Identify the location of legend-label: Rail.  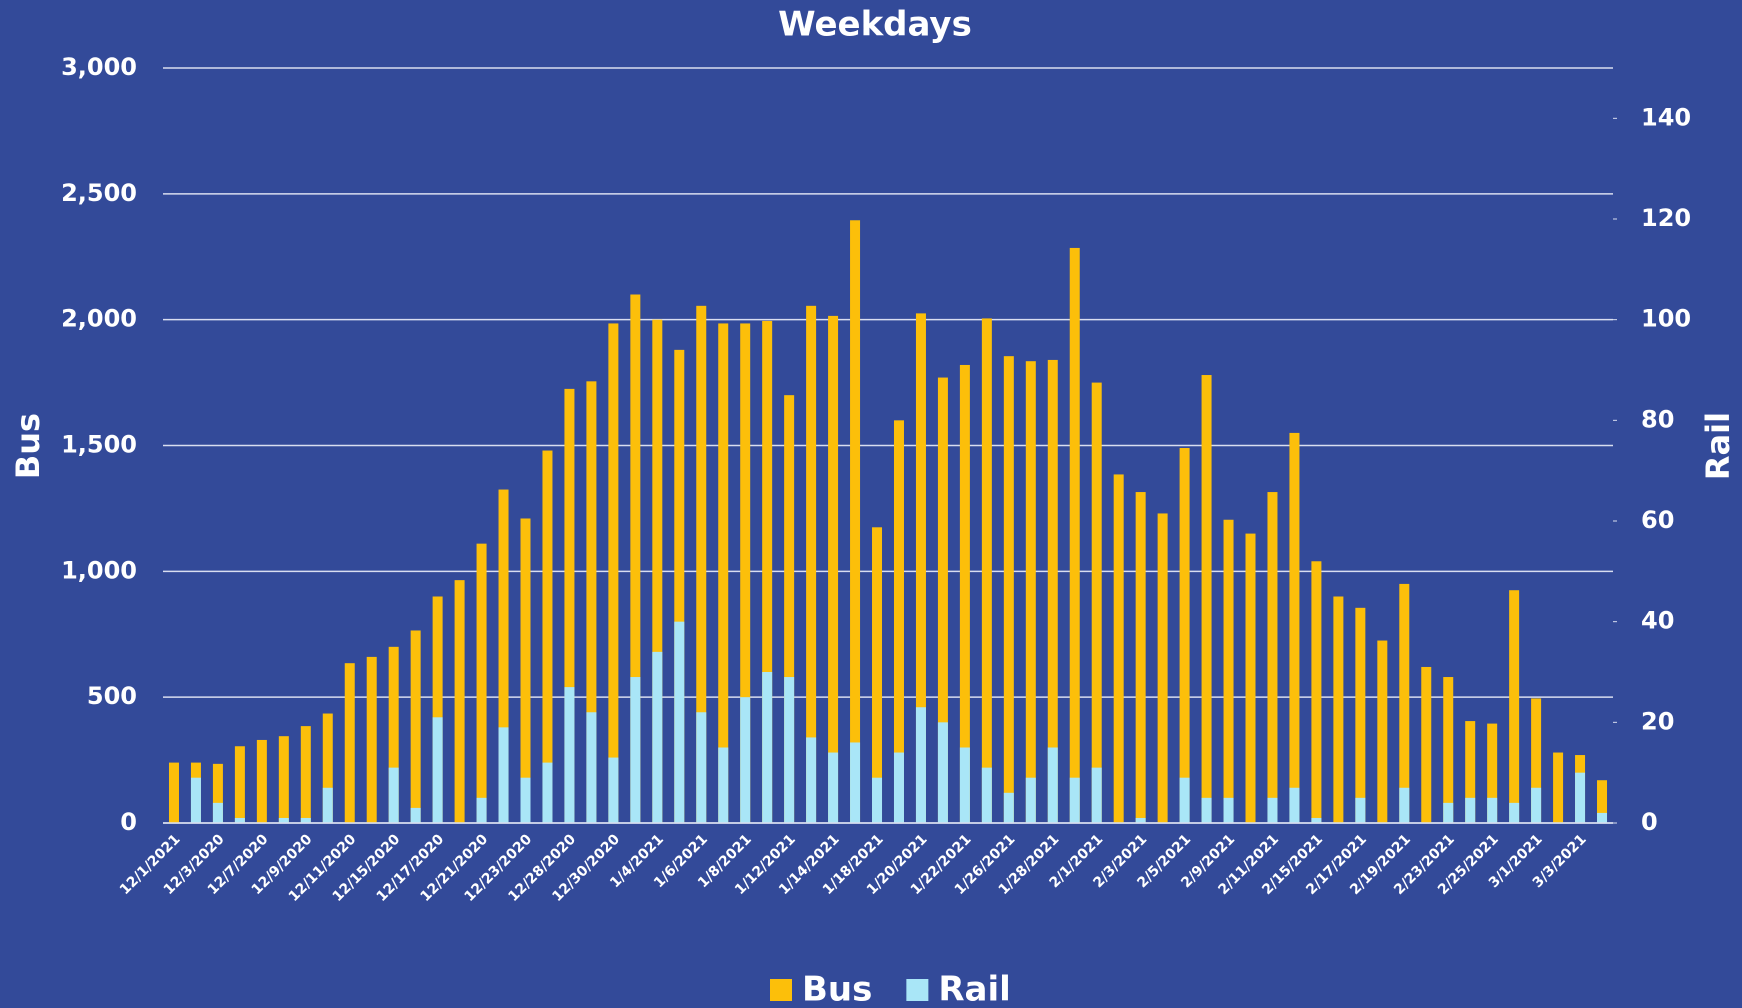
(974, 989).